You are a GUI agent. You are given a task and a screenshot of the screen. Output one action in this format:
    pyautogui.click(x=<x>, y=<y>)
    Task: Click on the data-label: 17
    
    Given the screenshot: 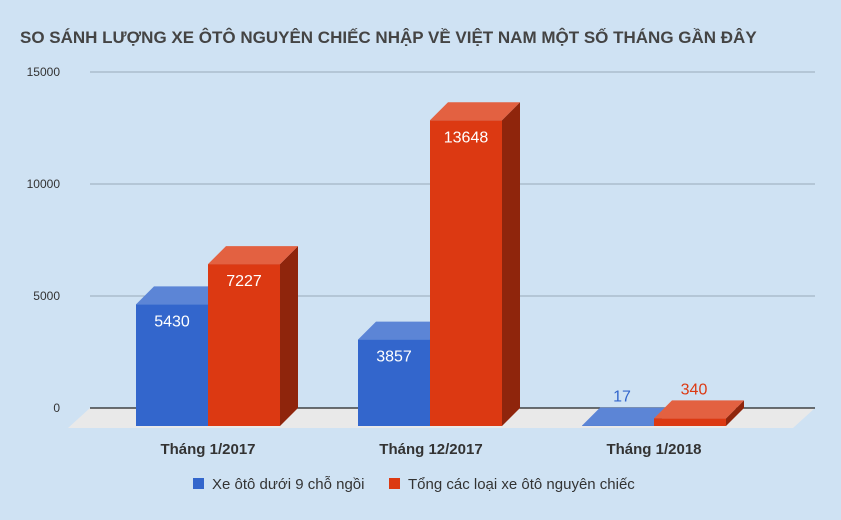 What is the action you would take?
    pyautogui.click(x=622, y=397)
    